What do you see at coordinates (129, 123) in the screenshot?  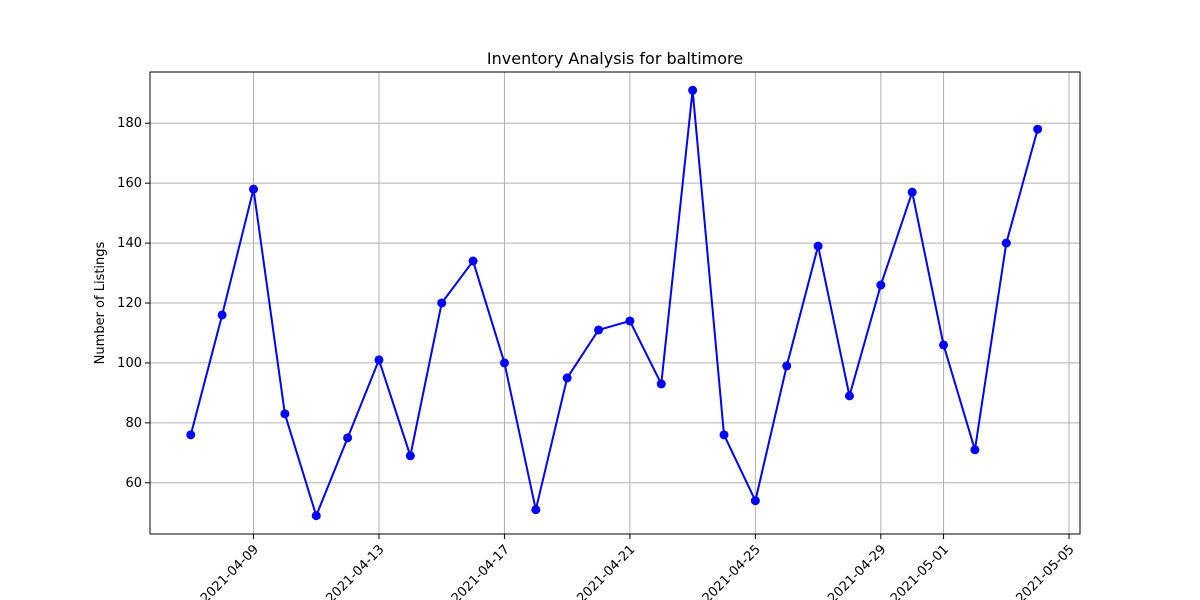 I see `y-tick-label: 180` at bounding box center [129, 123].